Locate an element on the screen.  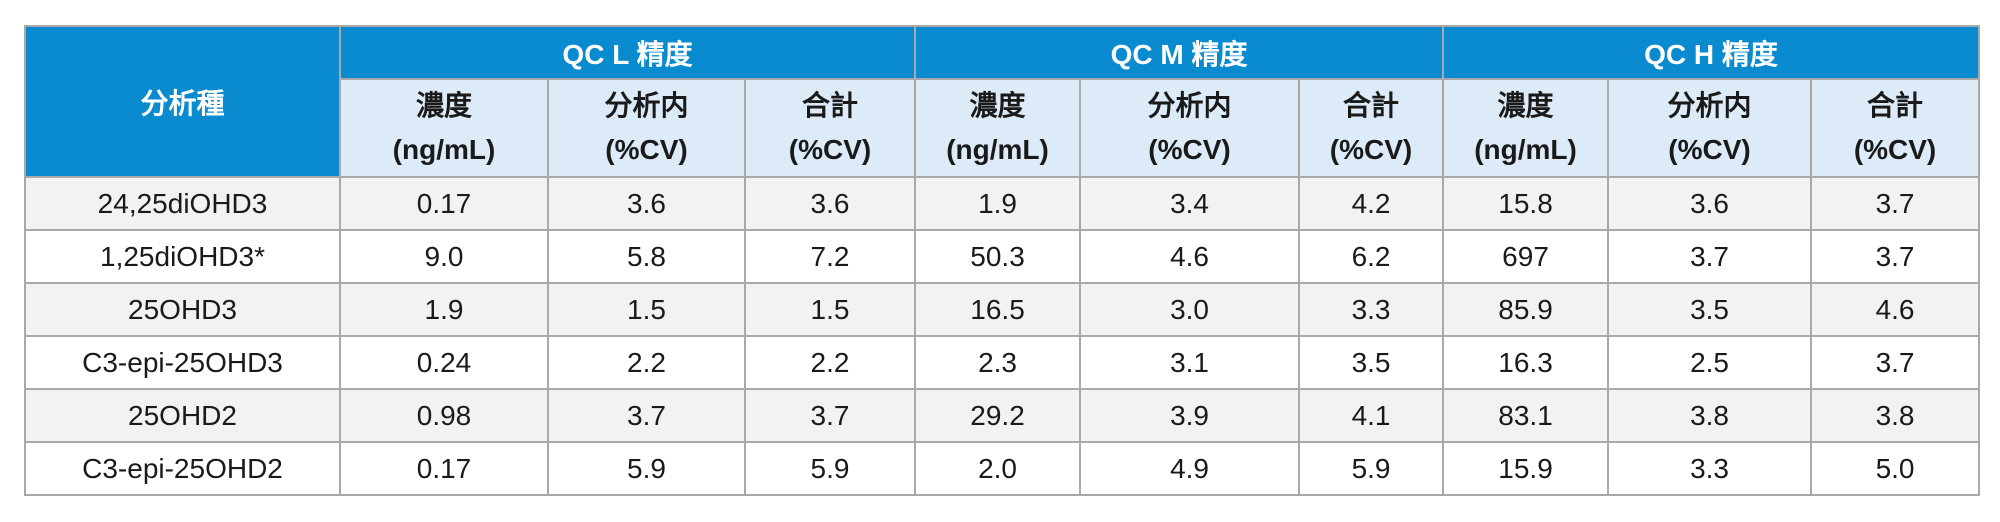
value-cell: 4.1 is located at coordinates (1371, 415).